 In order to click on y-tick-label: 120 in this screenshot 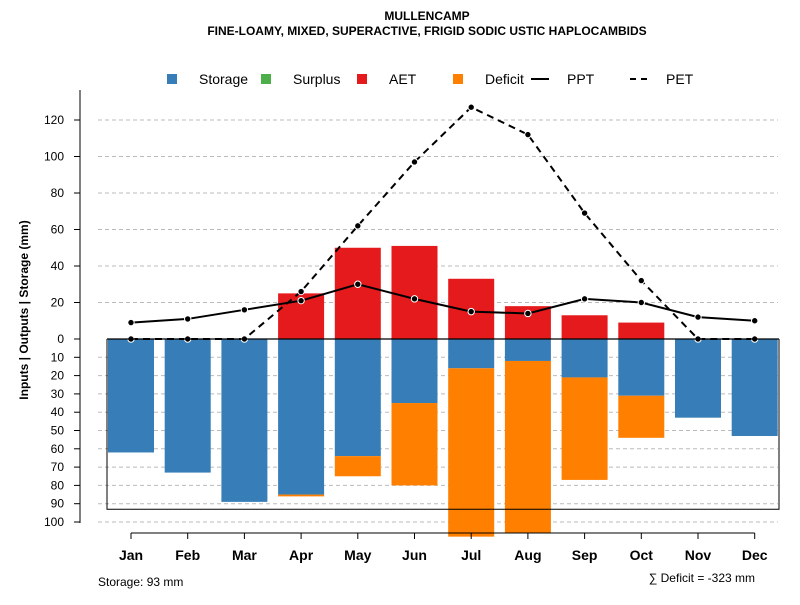, I will do `click(54, 120)`.